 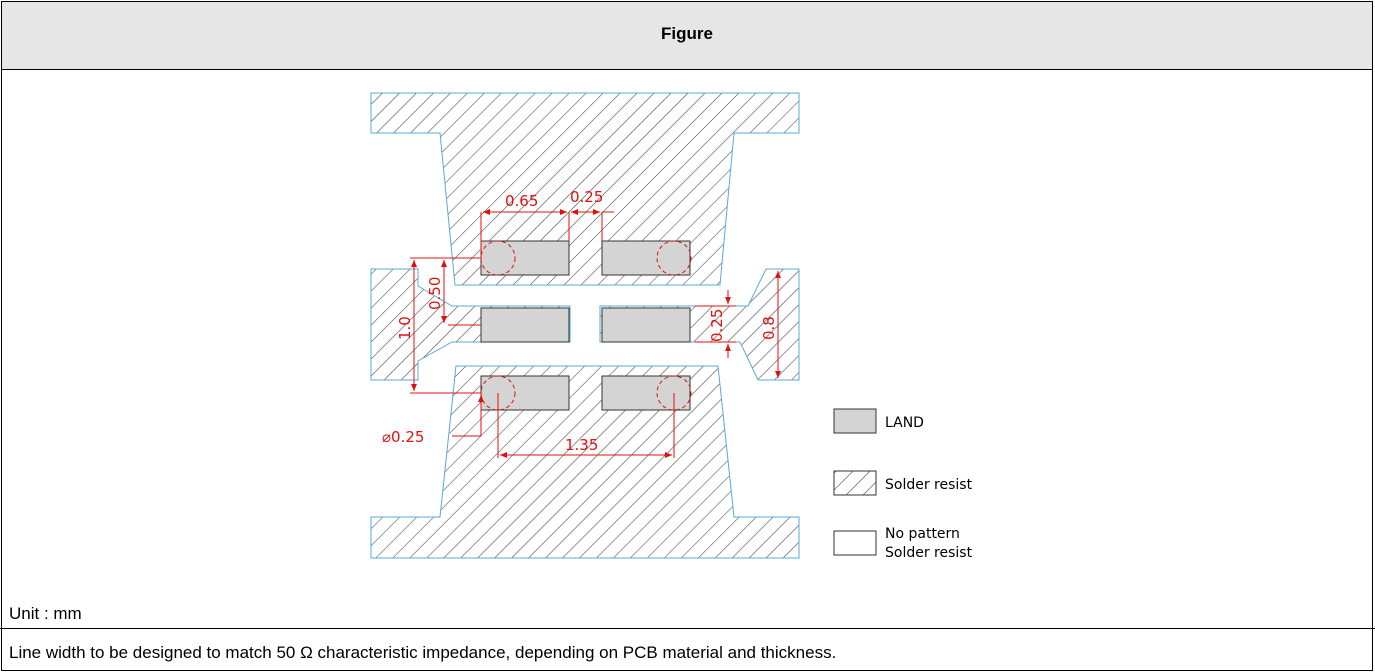 I want to click on note-divider, so click(x=687, y=628).